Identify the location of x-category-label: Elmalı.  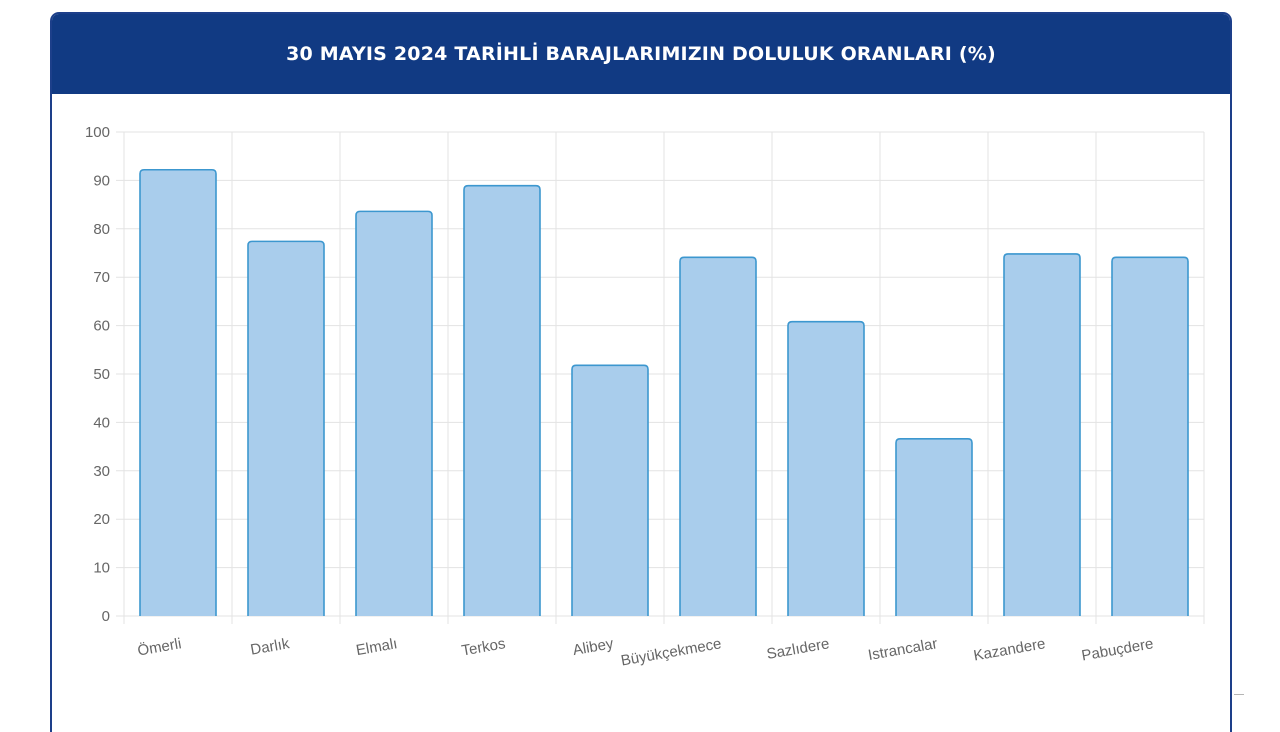
(377, 647).